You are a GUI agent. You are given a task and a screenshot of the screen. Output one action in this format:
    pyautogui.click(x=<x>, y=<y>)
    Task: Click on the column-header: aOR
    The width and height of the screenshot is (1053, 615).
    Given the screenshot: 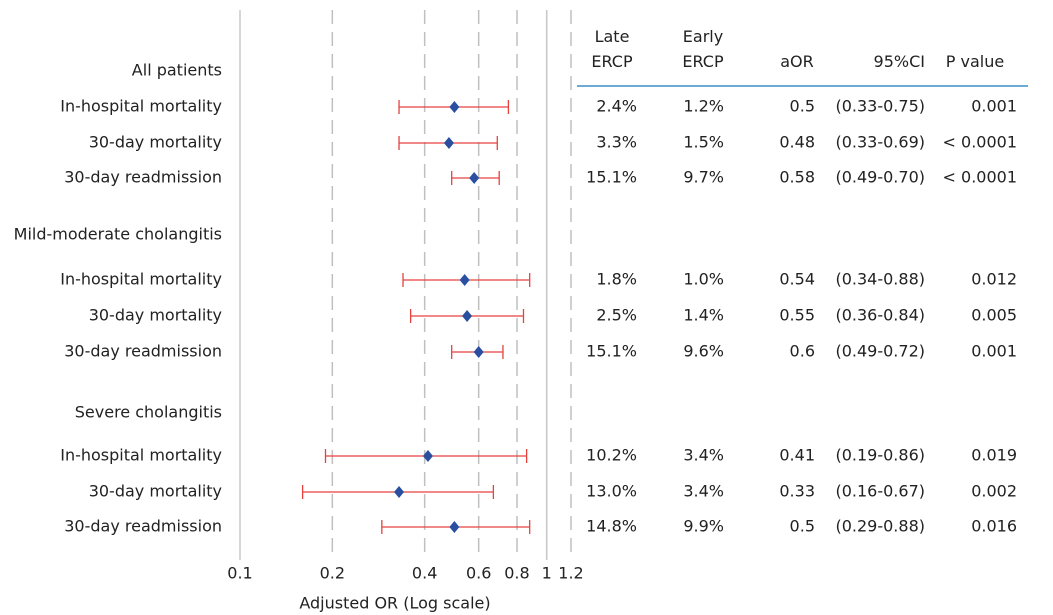 What is the action you would take?
    pyautogui.click(x=797, y=61)
    